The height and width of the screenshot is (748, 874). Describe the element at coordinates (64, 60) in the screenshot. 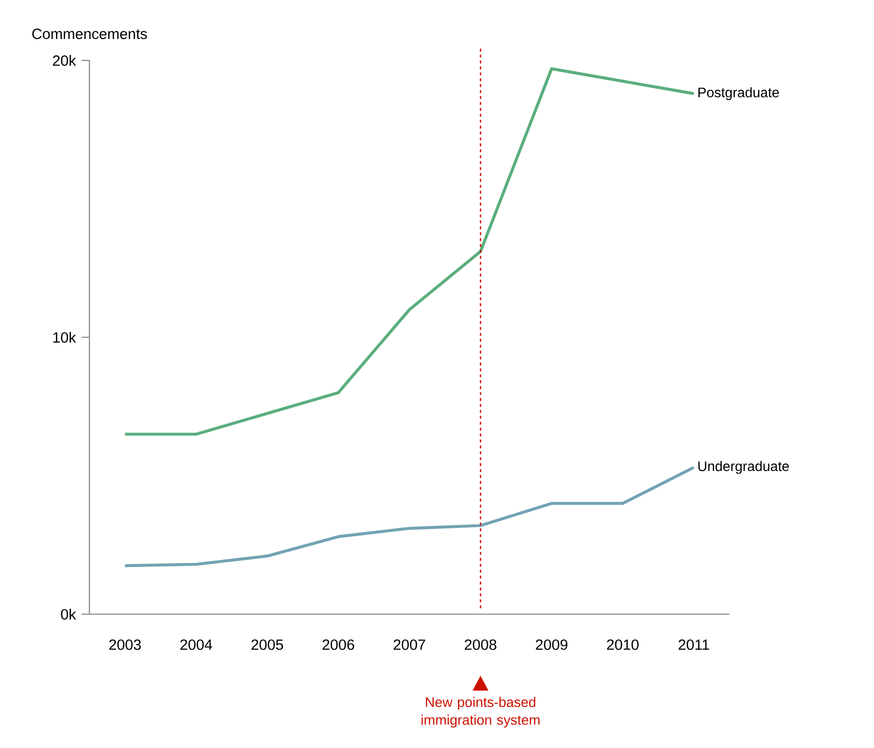

I see `y-tick-label: 20k` at that location.